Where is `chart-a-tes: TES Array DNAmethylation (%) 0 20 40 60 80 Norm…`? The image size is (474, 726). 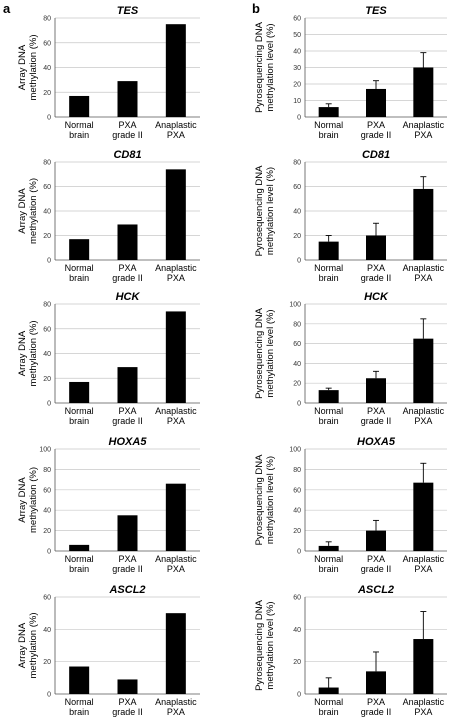 chart-a-tes: TES Array DNAmethylation (%) 0 20 40 60 80 Norm… is located at coordinates (108, 72).